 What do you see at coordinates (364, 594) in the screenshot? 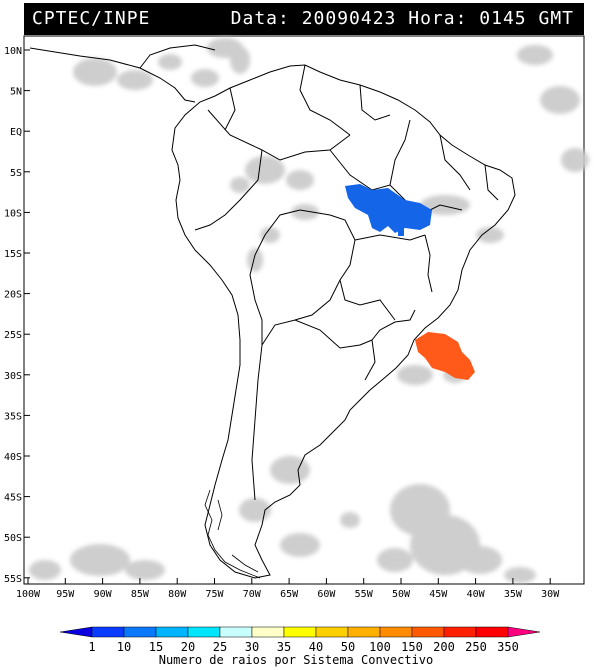
I see `lon-tick-label: 55W` at bounding box center [364, 594].